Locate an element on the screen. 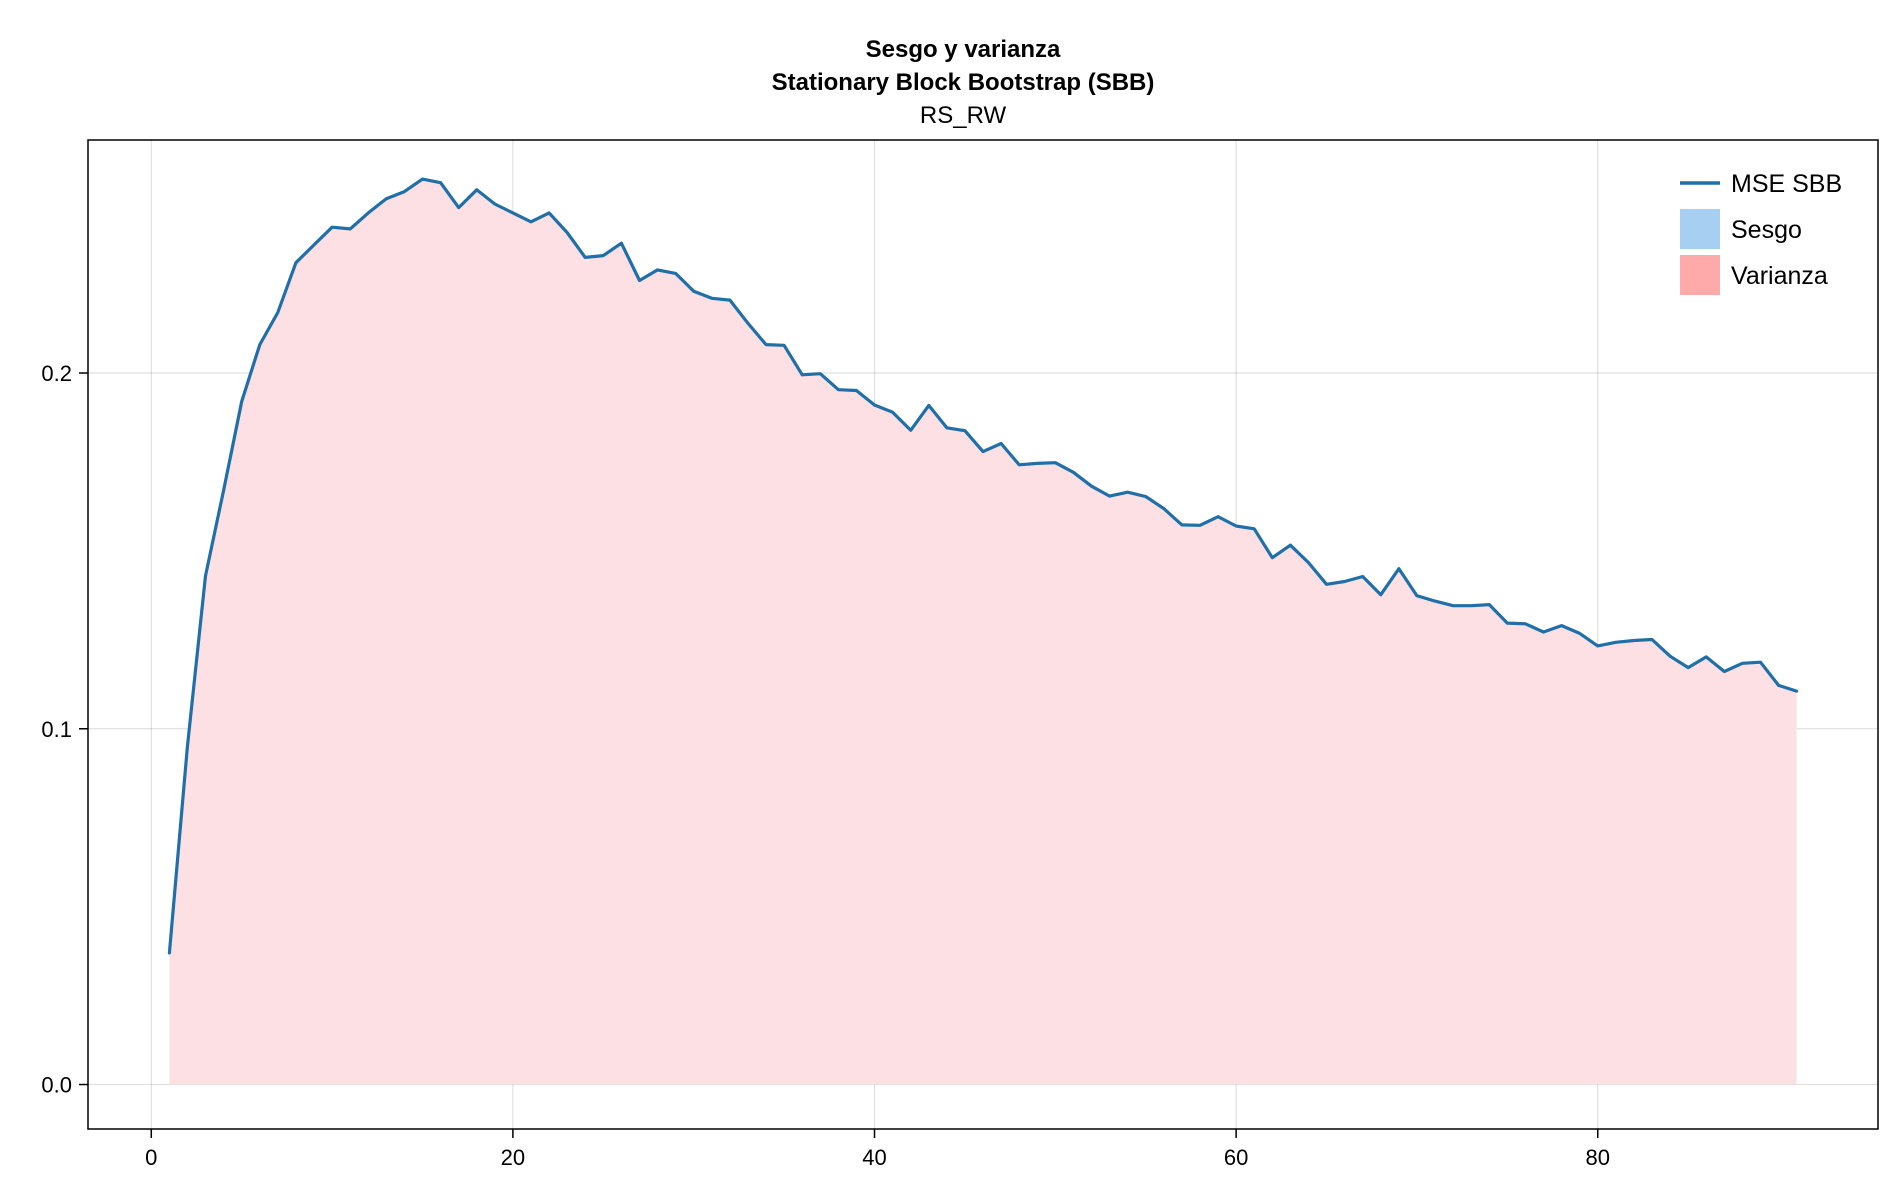 This screenshot has height=1200, width=1900. y-axis-ticks: 0.0 0.1 0.2 is located at coordinates (64, 729).